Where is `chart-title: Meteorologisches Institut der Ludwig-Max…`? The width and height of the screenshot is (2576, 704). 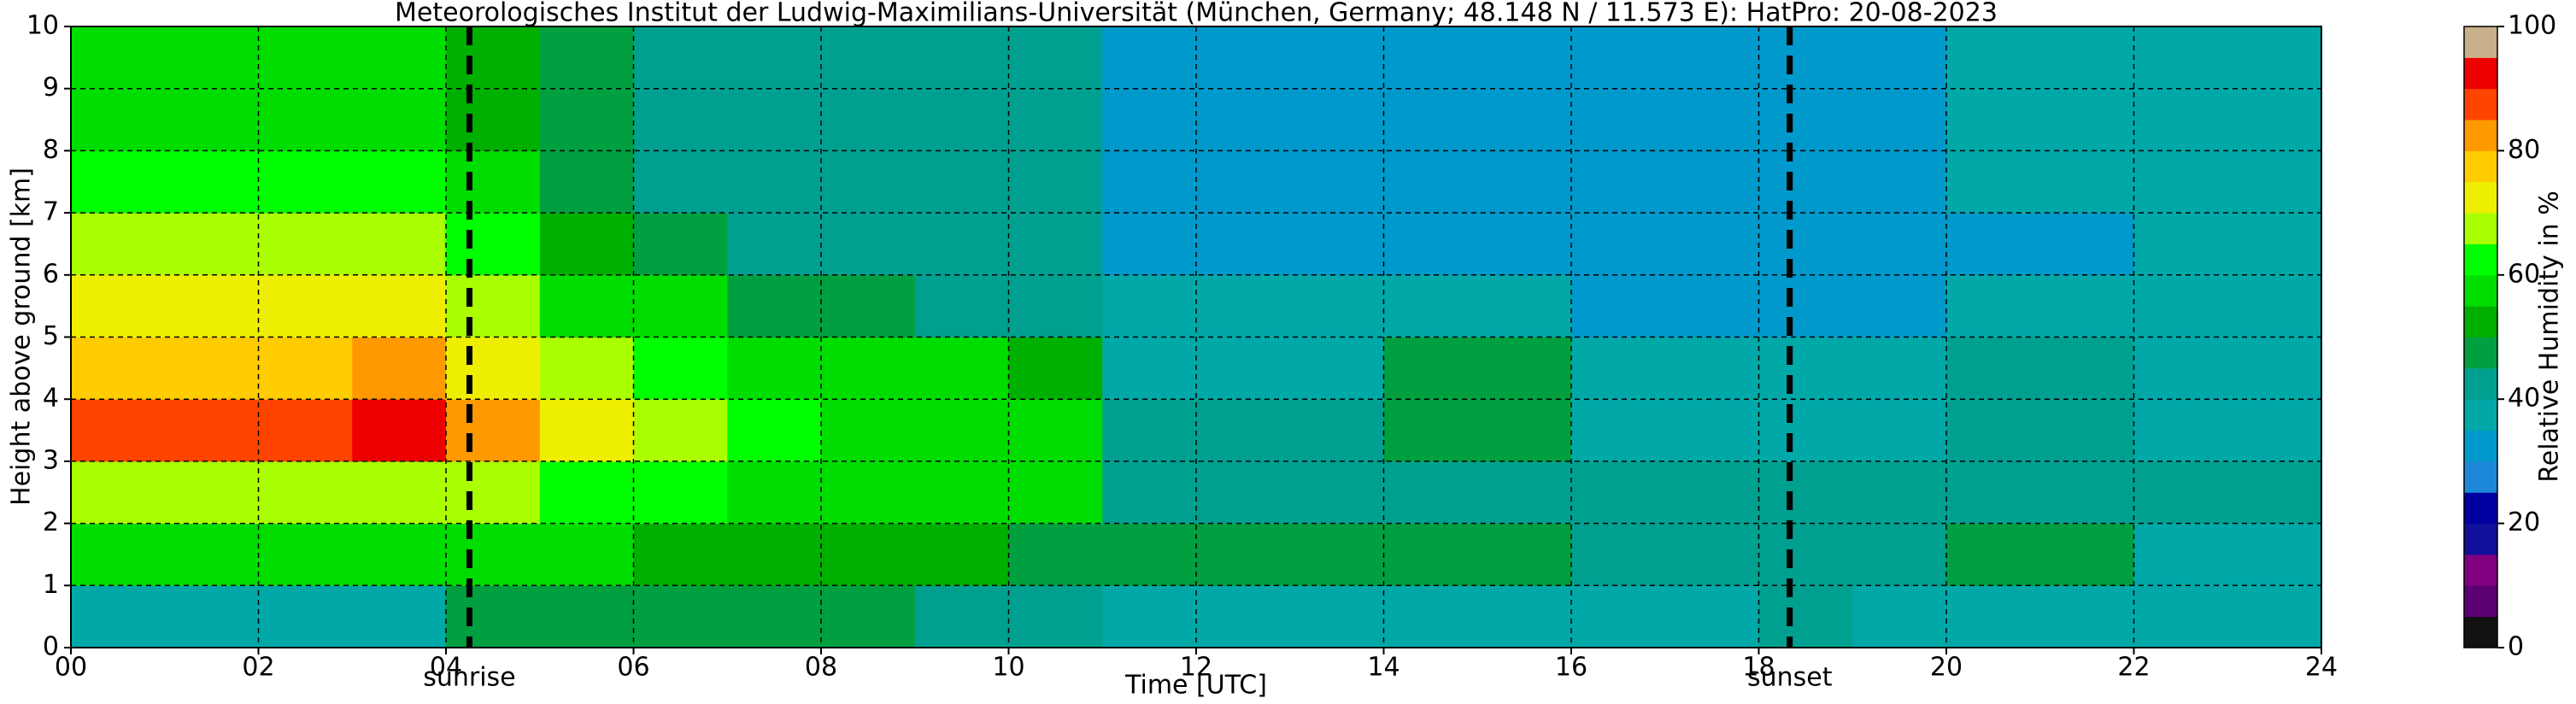
chart-title: Meteorologisches Institut der Ludwig-Max… is located at coordinates (1196, 14).